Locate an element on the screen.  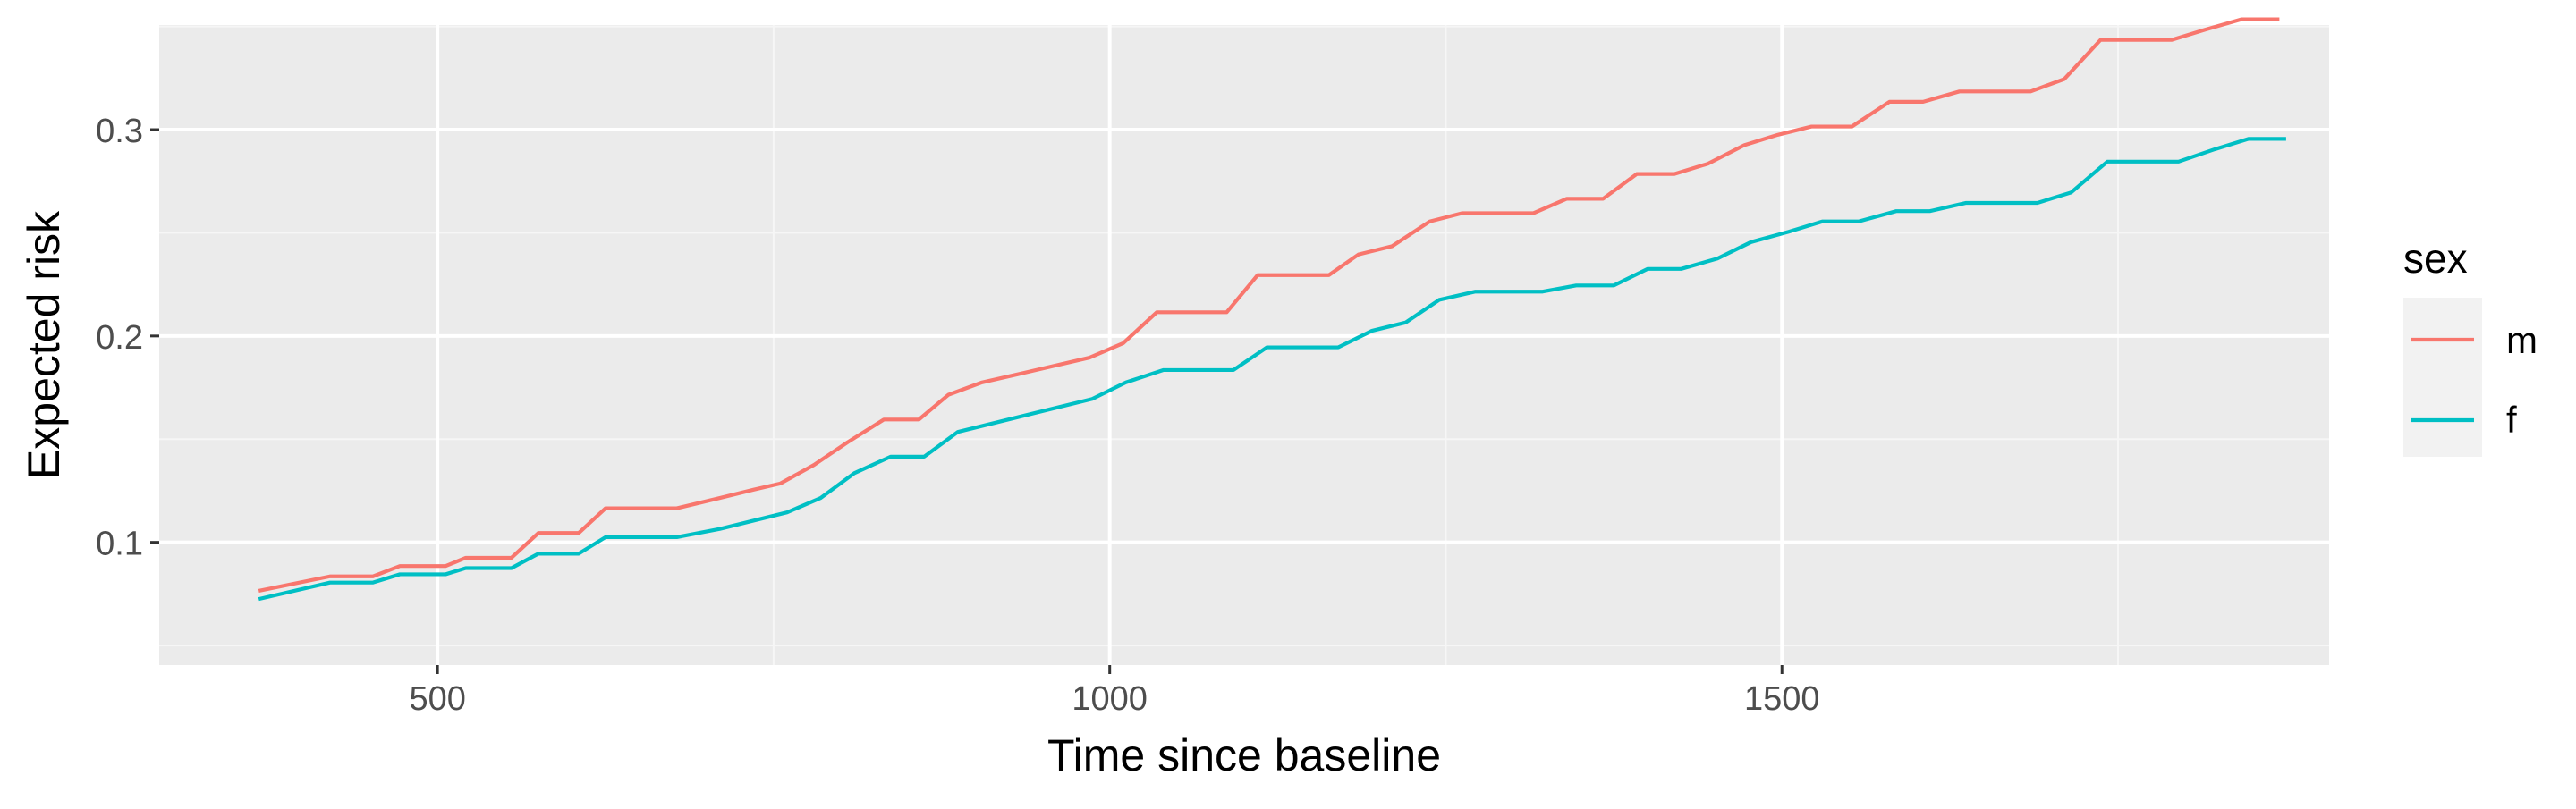
y-axis-title: Expected risk is located at coordinates (44, 344).